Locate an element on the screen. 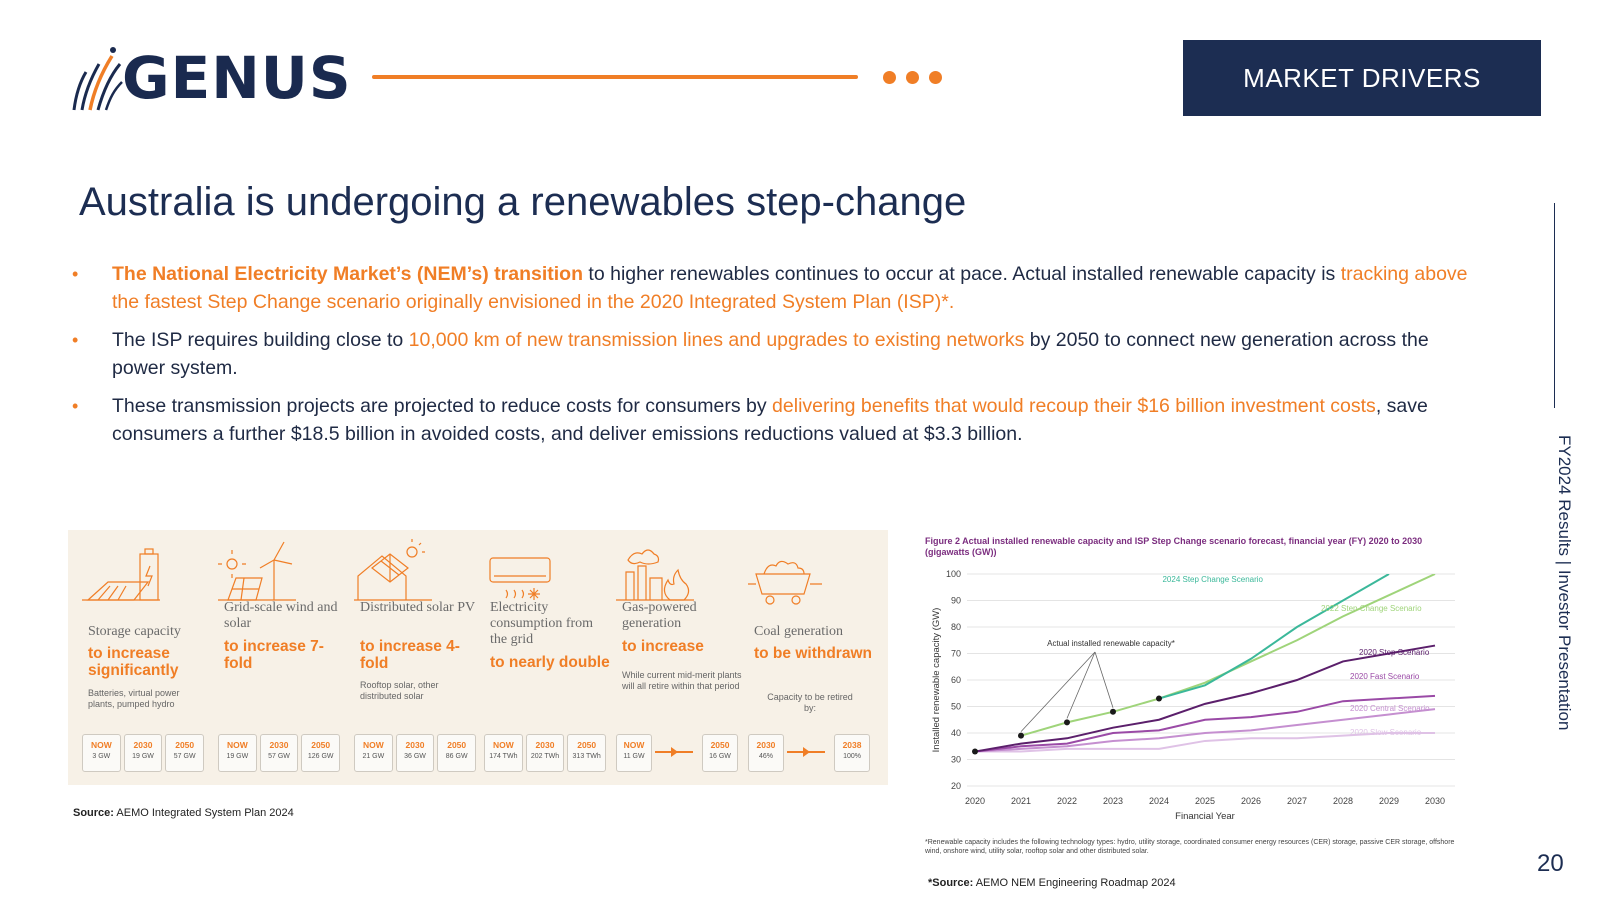 This screenshot has width=1600, height=900. y-axis-label: Installed renewable capacity (GW) is located at coordinates (936, 680).